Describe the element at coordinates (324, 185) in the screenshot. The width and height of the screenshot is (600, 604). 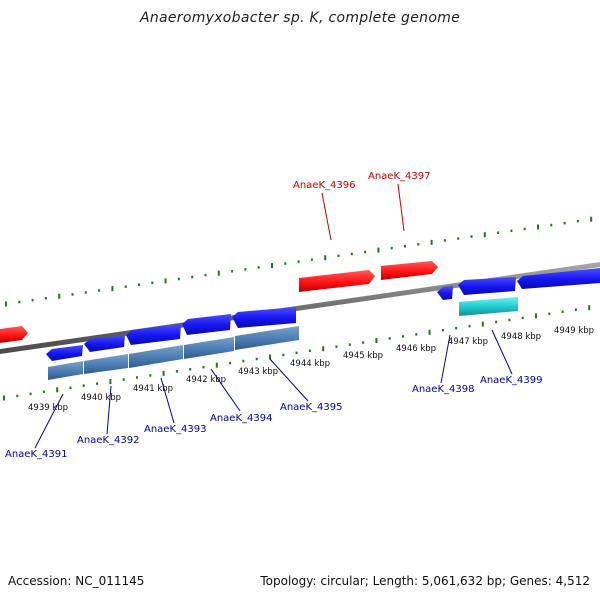
I see `gene-label: AnaeK_4396` at that location.